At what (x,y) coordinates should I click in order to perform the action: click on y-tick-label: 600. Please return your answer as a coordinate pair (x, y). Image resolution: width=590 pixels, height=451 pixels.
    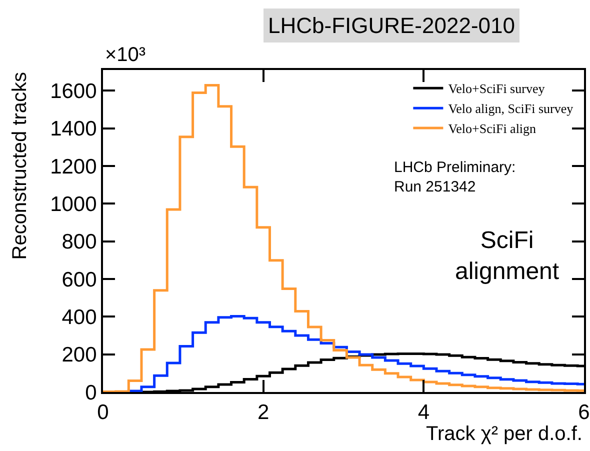
    Looking at the image, I should click on (79, 280).